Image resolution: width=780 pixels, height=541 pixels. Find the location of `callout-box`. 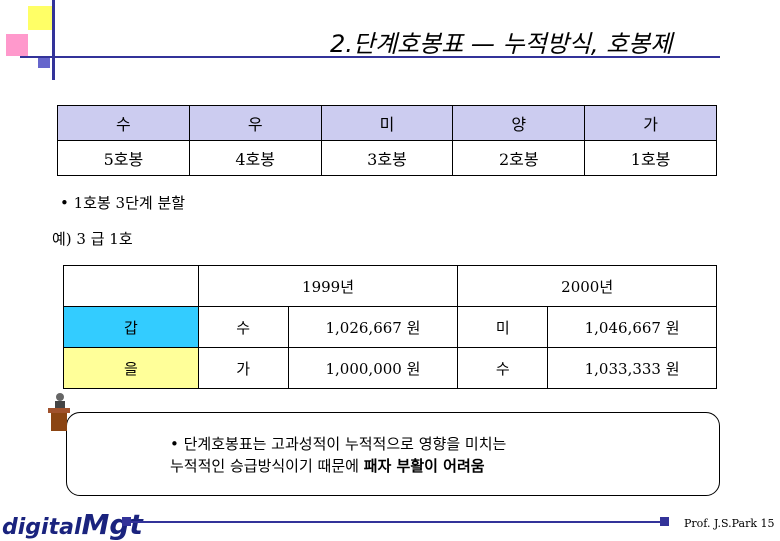

callout-box is located at coordinates (393, 454).